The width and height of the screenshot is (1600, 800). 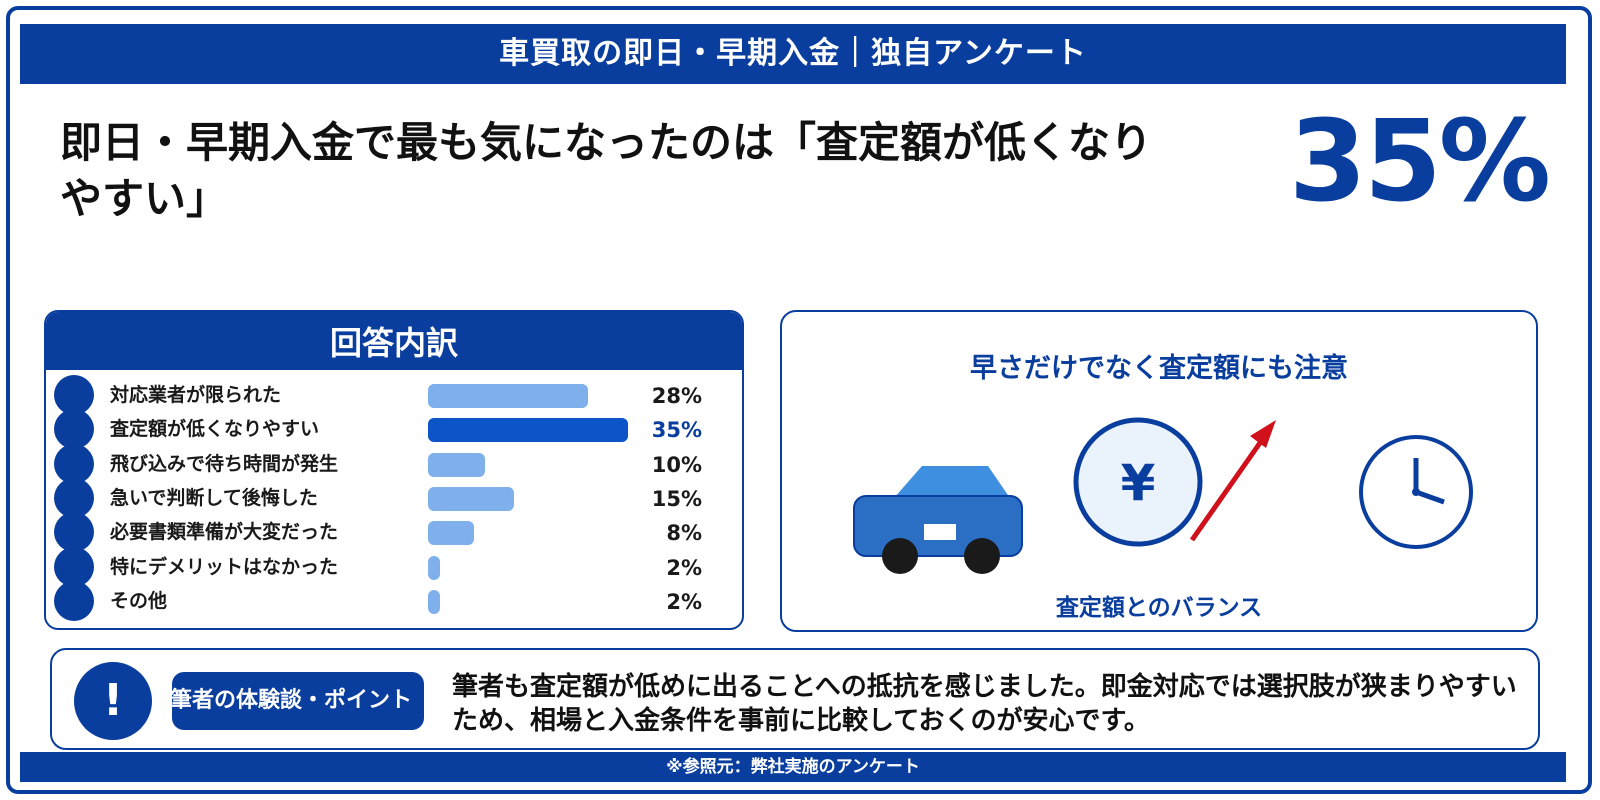 I want to click on experience-badge-label: 筆者の体験談・ポイント, so click(x=292, y=700).